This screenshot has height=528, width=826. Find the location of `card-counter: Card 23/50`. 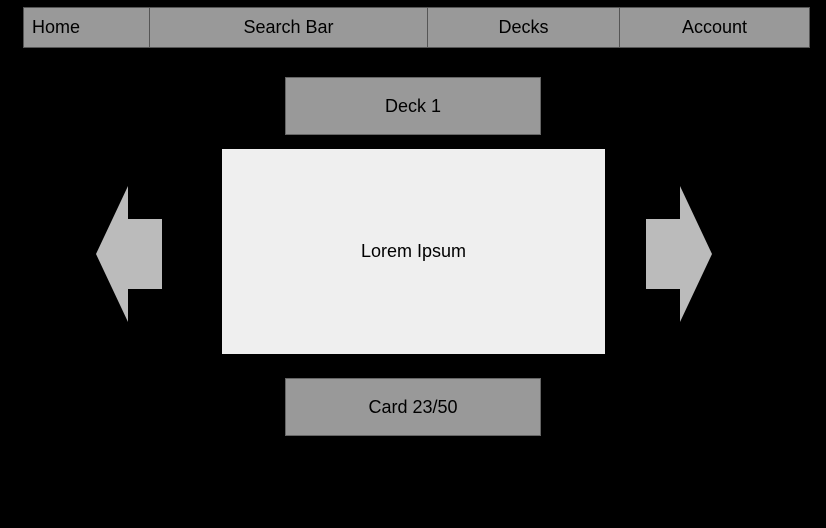

card-counter: Card 23/50 is located at coordinates (413, 407).